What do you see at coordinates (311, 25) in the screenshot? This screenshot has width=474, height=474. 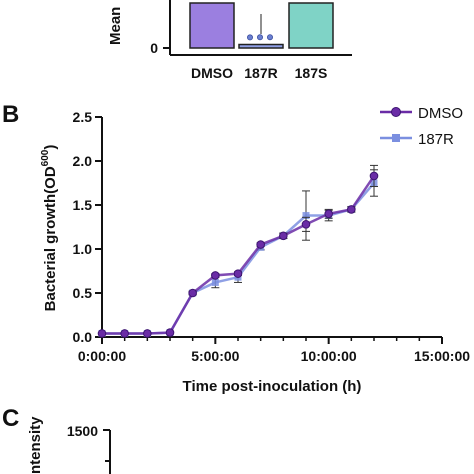 I see `bar-187S` at bounding box center [311, 25].